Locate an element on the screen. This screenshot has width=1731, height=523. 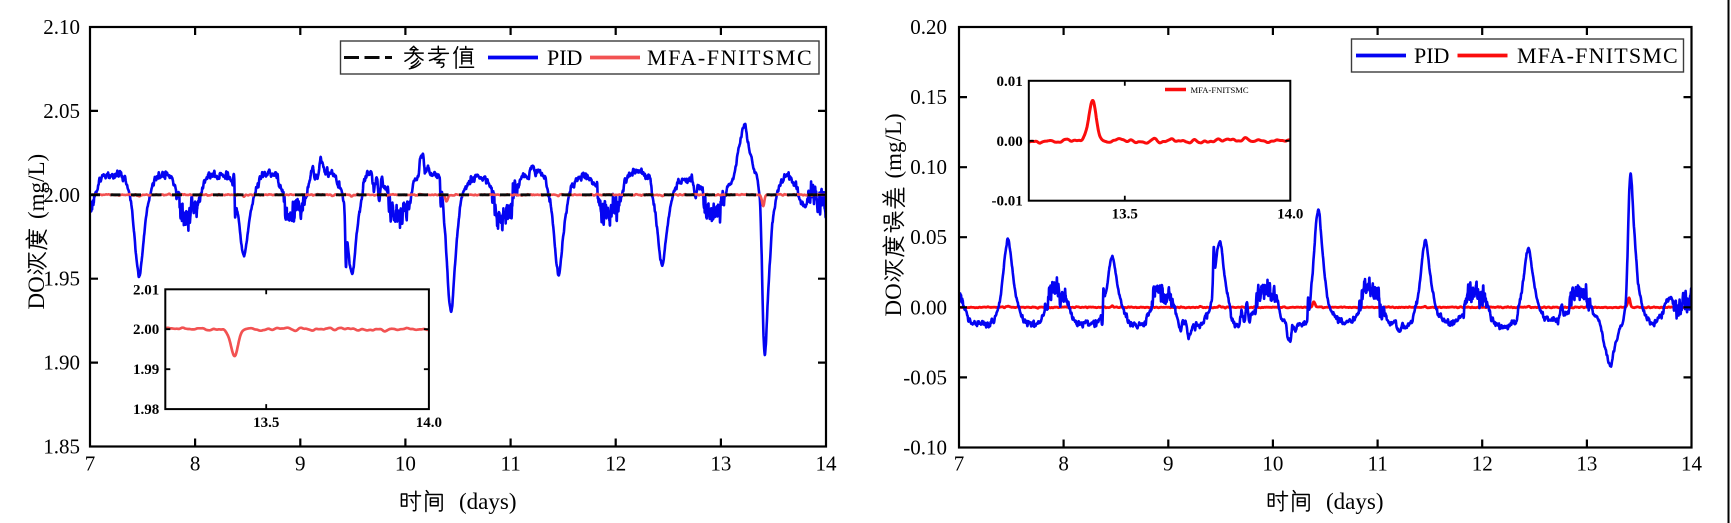
svg-text: 1.95 is located at coordinates (61, 279).